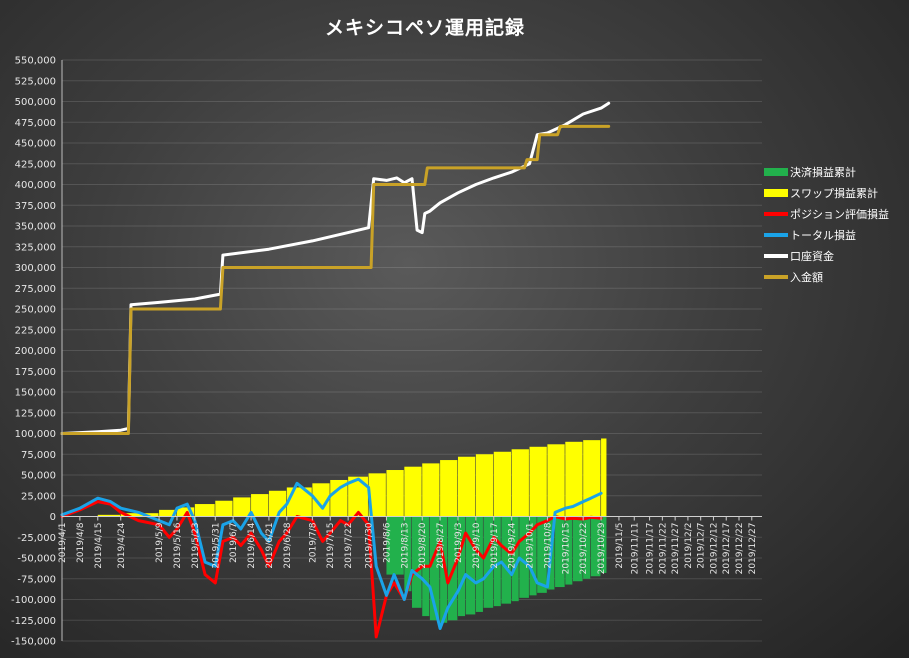  I want to click on y-tick-label: -150,000, so click(33, 642).